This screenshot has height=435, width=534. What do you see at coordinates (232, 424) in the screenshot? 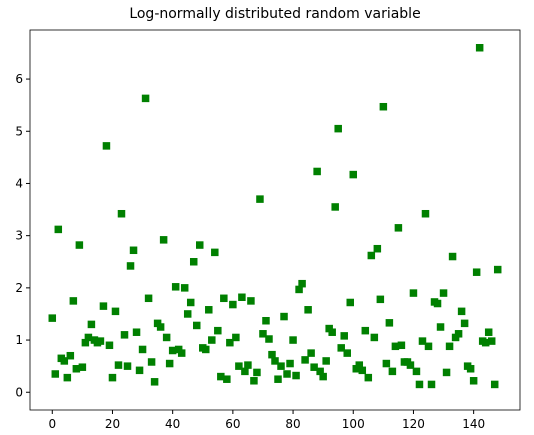
I see `x-tick-label: 60` at bounding box center [232, 424].